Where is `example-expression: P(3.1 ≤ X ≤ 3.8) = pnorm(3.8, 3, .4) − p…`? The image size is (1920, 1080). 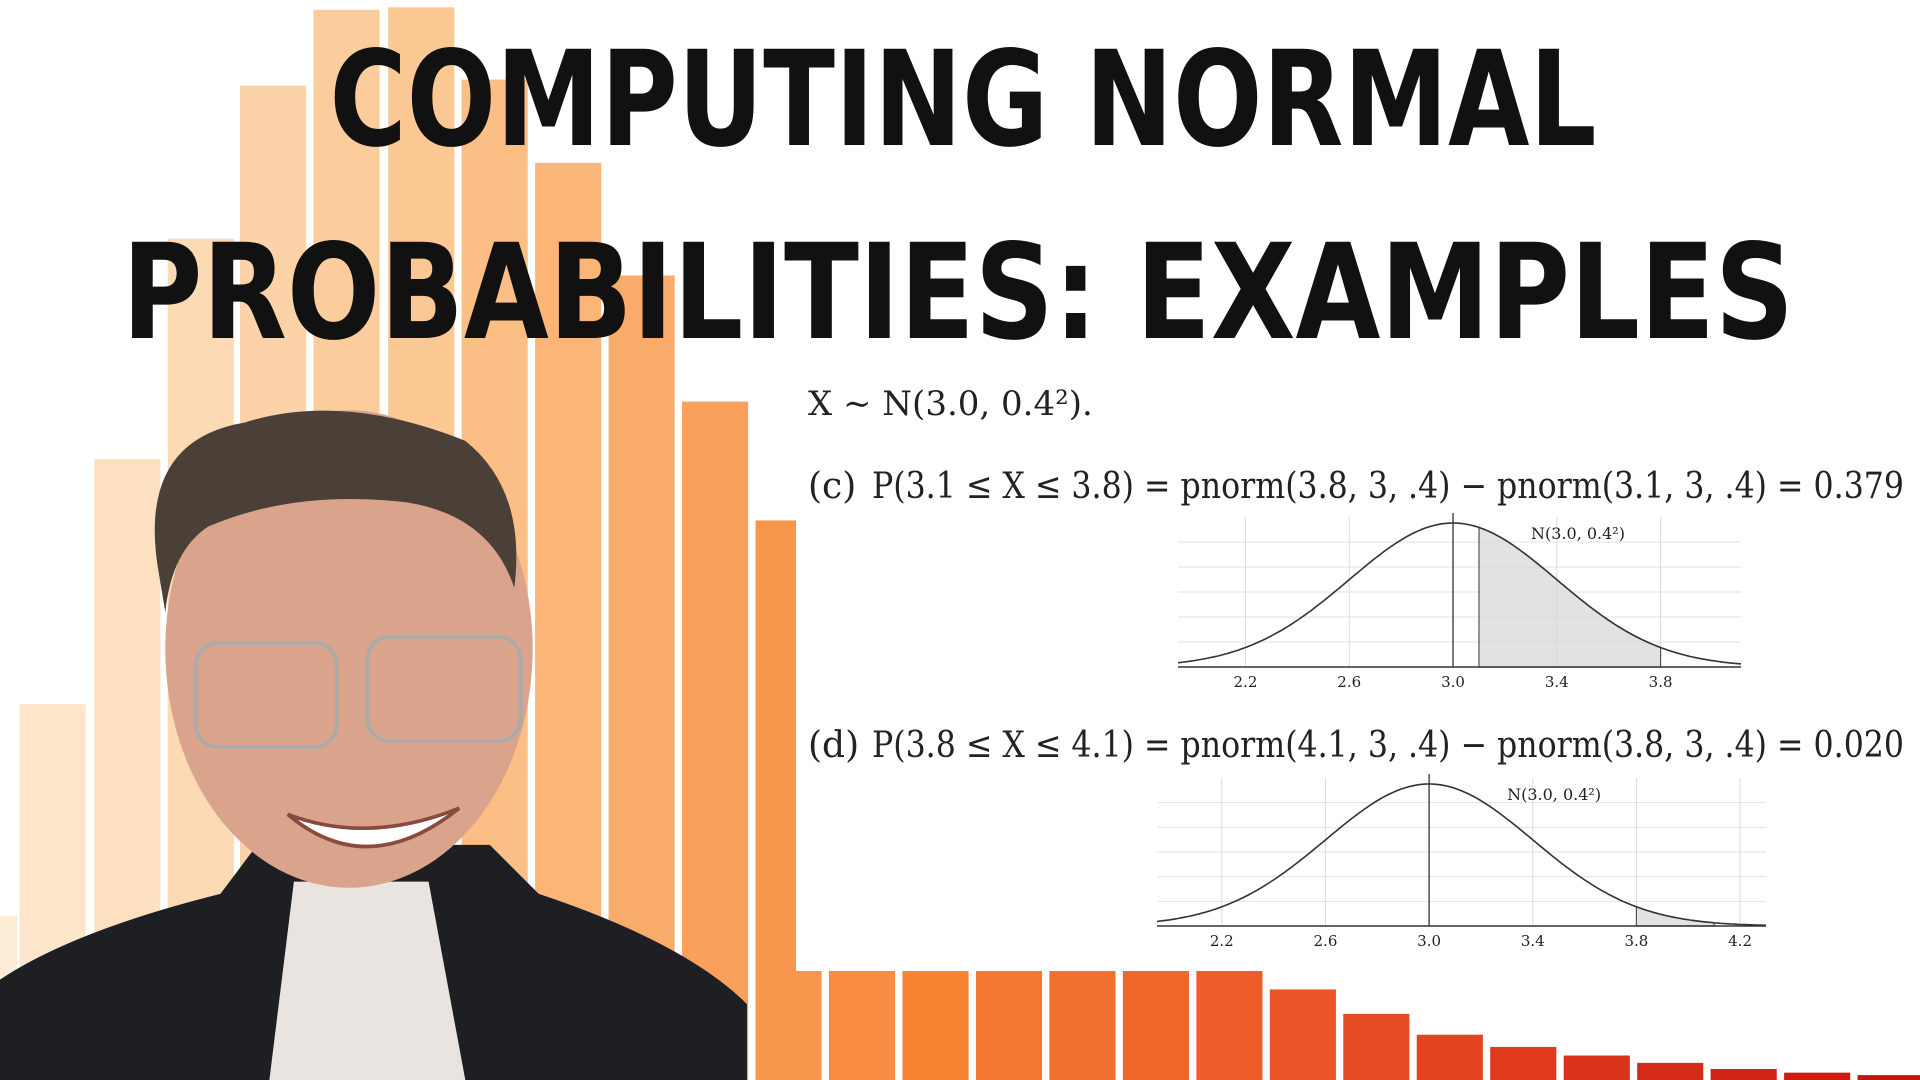
example-expression: P(3.1 ≤ X ≤ 3.8) = pnorm(3.8, 3, .4) − p… is located at coordinates (1388, 486).